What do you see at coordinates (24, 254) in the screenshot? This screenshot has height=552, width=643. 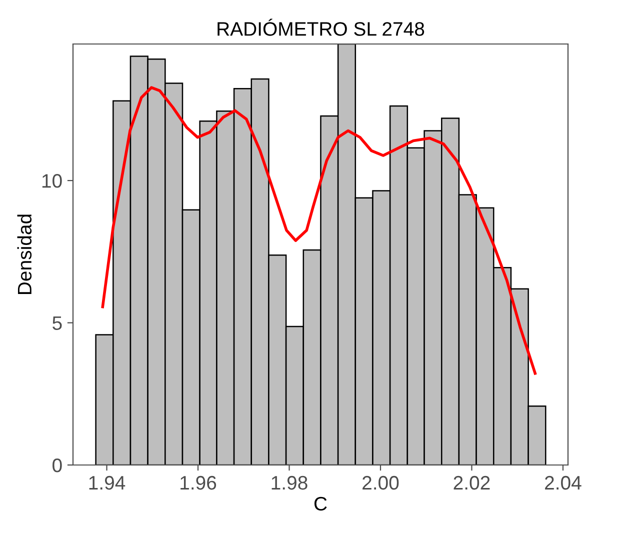 I see `y-axis-title: Densidad` at bounding box center [24, 254].